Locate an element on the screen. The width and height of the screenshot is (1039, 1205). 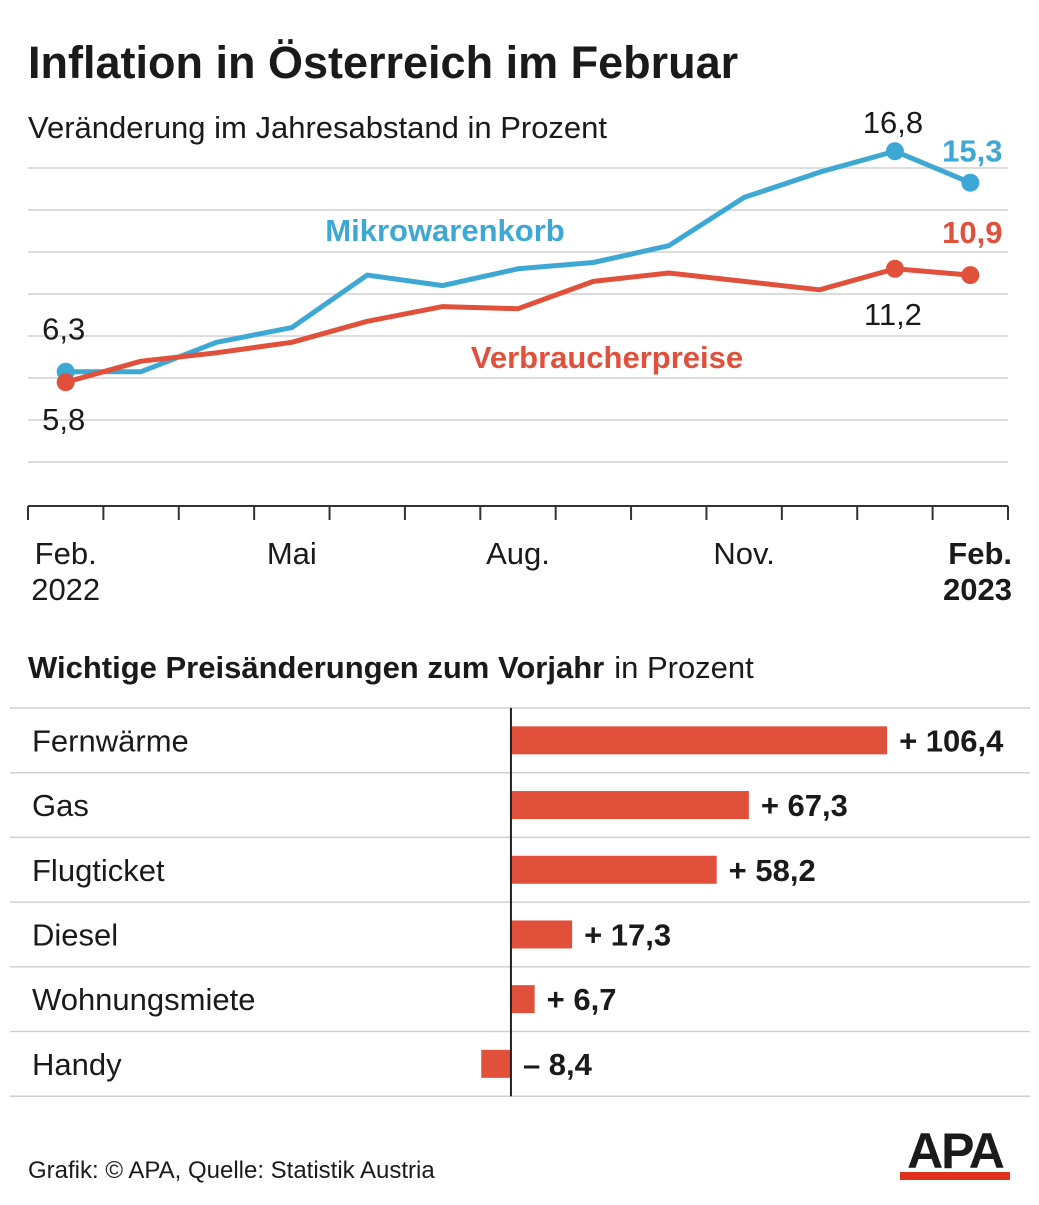
x-tick-label: Feb. 2022 is located at coordinates (65, 571).